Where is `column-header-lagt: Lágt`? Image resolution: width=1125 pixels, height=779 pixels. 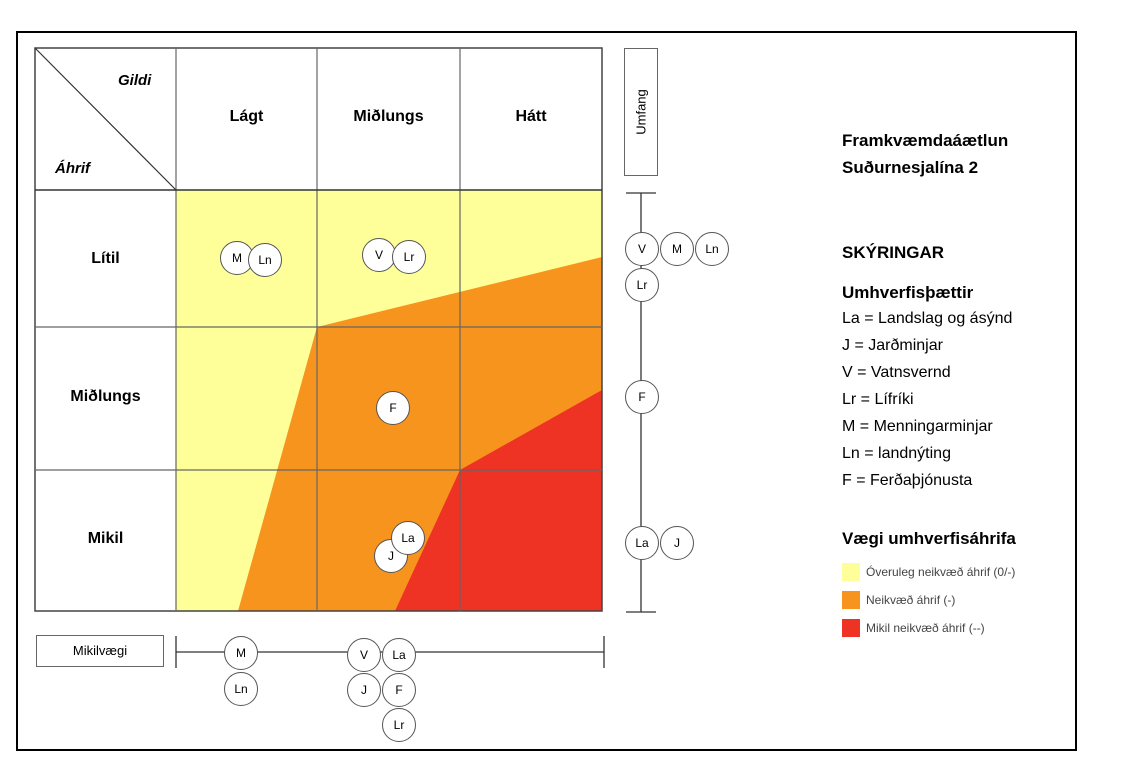 column-header-lagt: Lágt is located at coordinates (246, 116).